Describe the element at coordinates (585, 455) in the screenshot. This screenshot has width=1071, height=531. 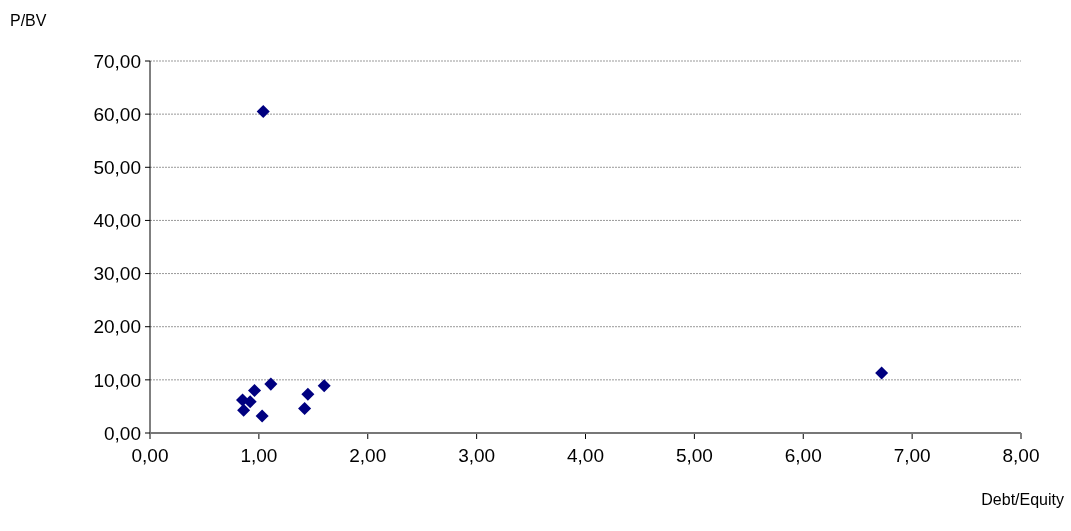
I see `x-tick-label: 4,00` at that location.